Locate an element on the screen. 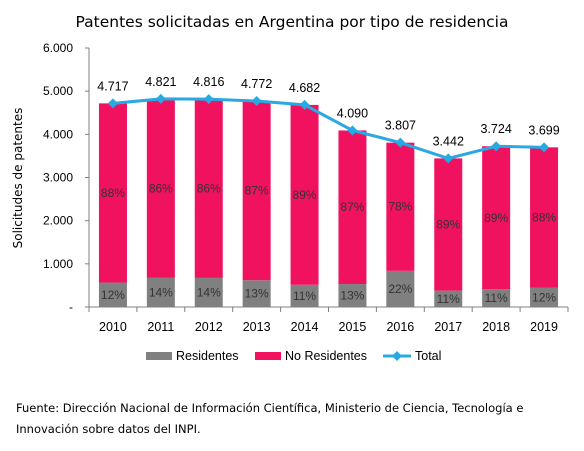 The image size is (584, 451). legend-marker-total is located at coordinates (397, 356).